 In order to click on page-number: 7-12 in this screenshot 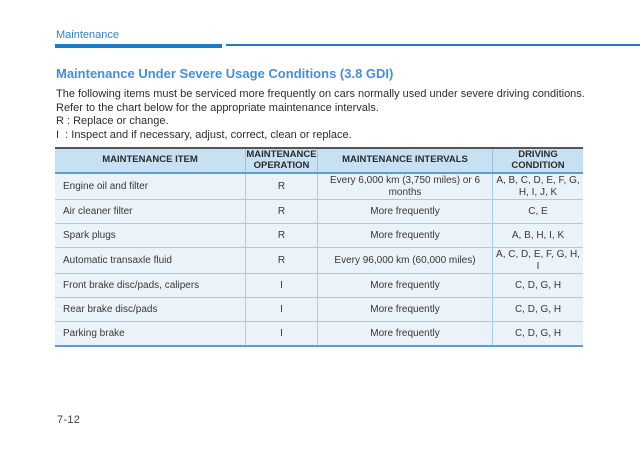, I will do `click(69, 420)`.